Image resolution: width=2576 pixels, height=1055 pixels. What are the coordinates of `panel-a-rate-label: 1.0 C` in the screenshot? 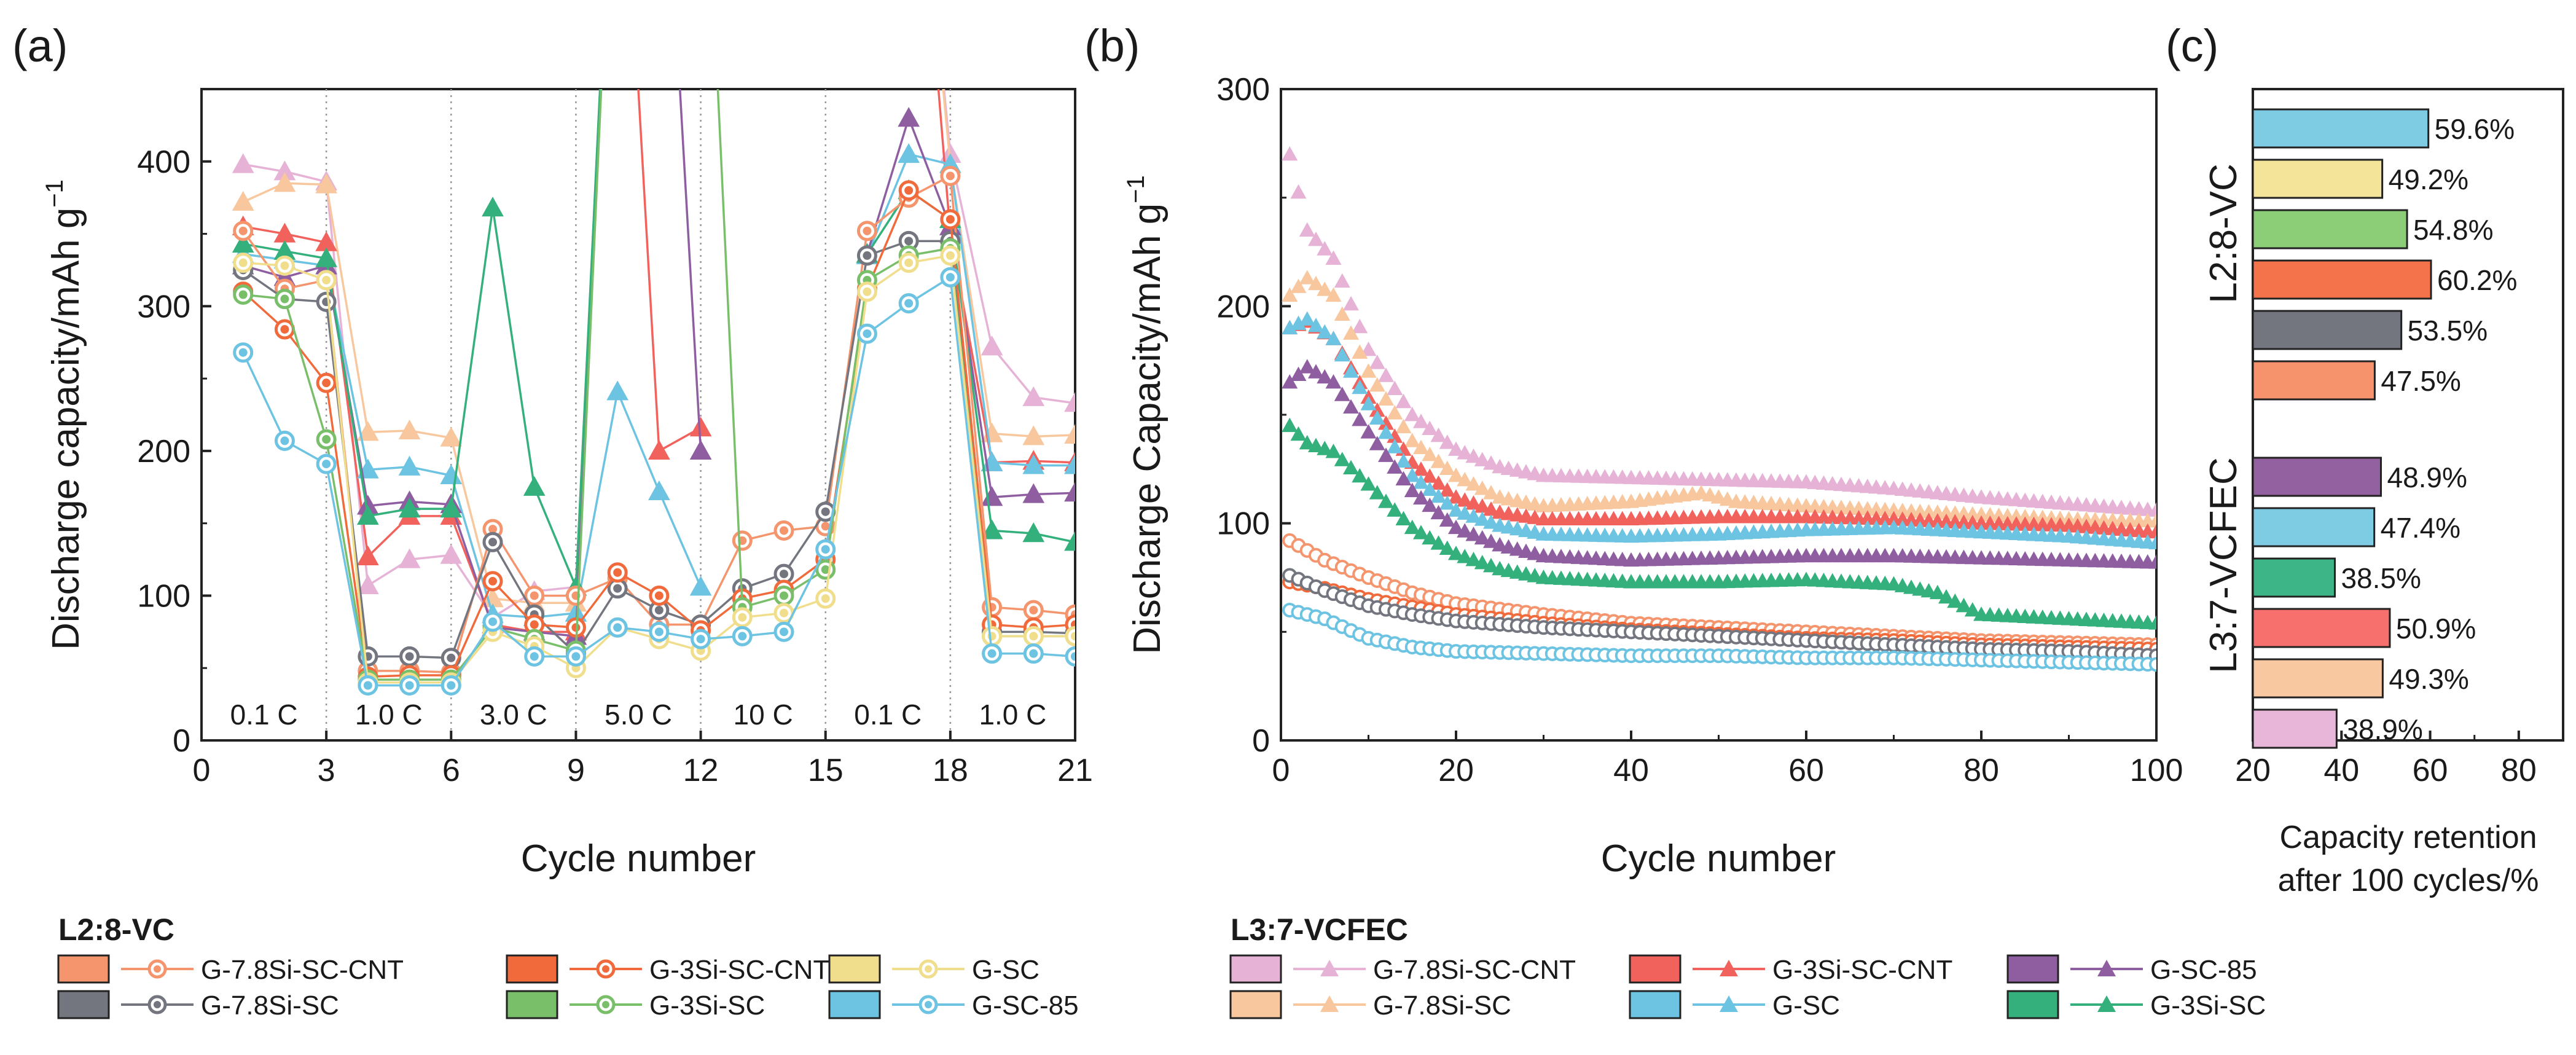 It's located at (389, 715).